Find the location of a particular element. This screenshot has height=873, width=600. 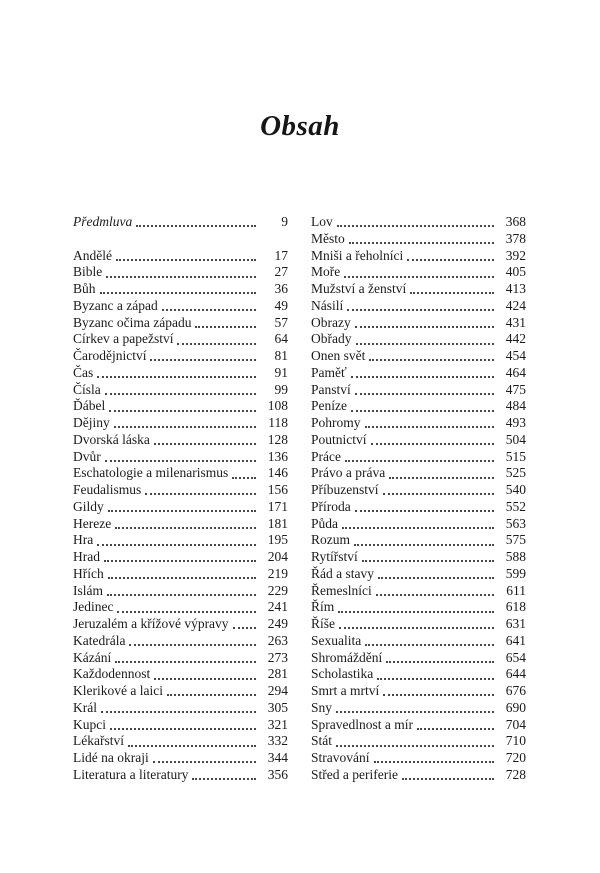

toc-entry-label: Obrazy is located at coordinates (331, 322).